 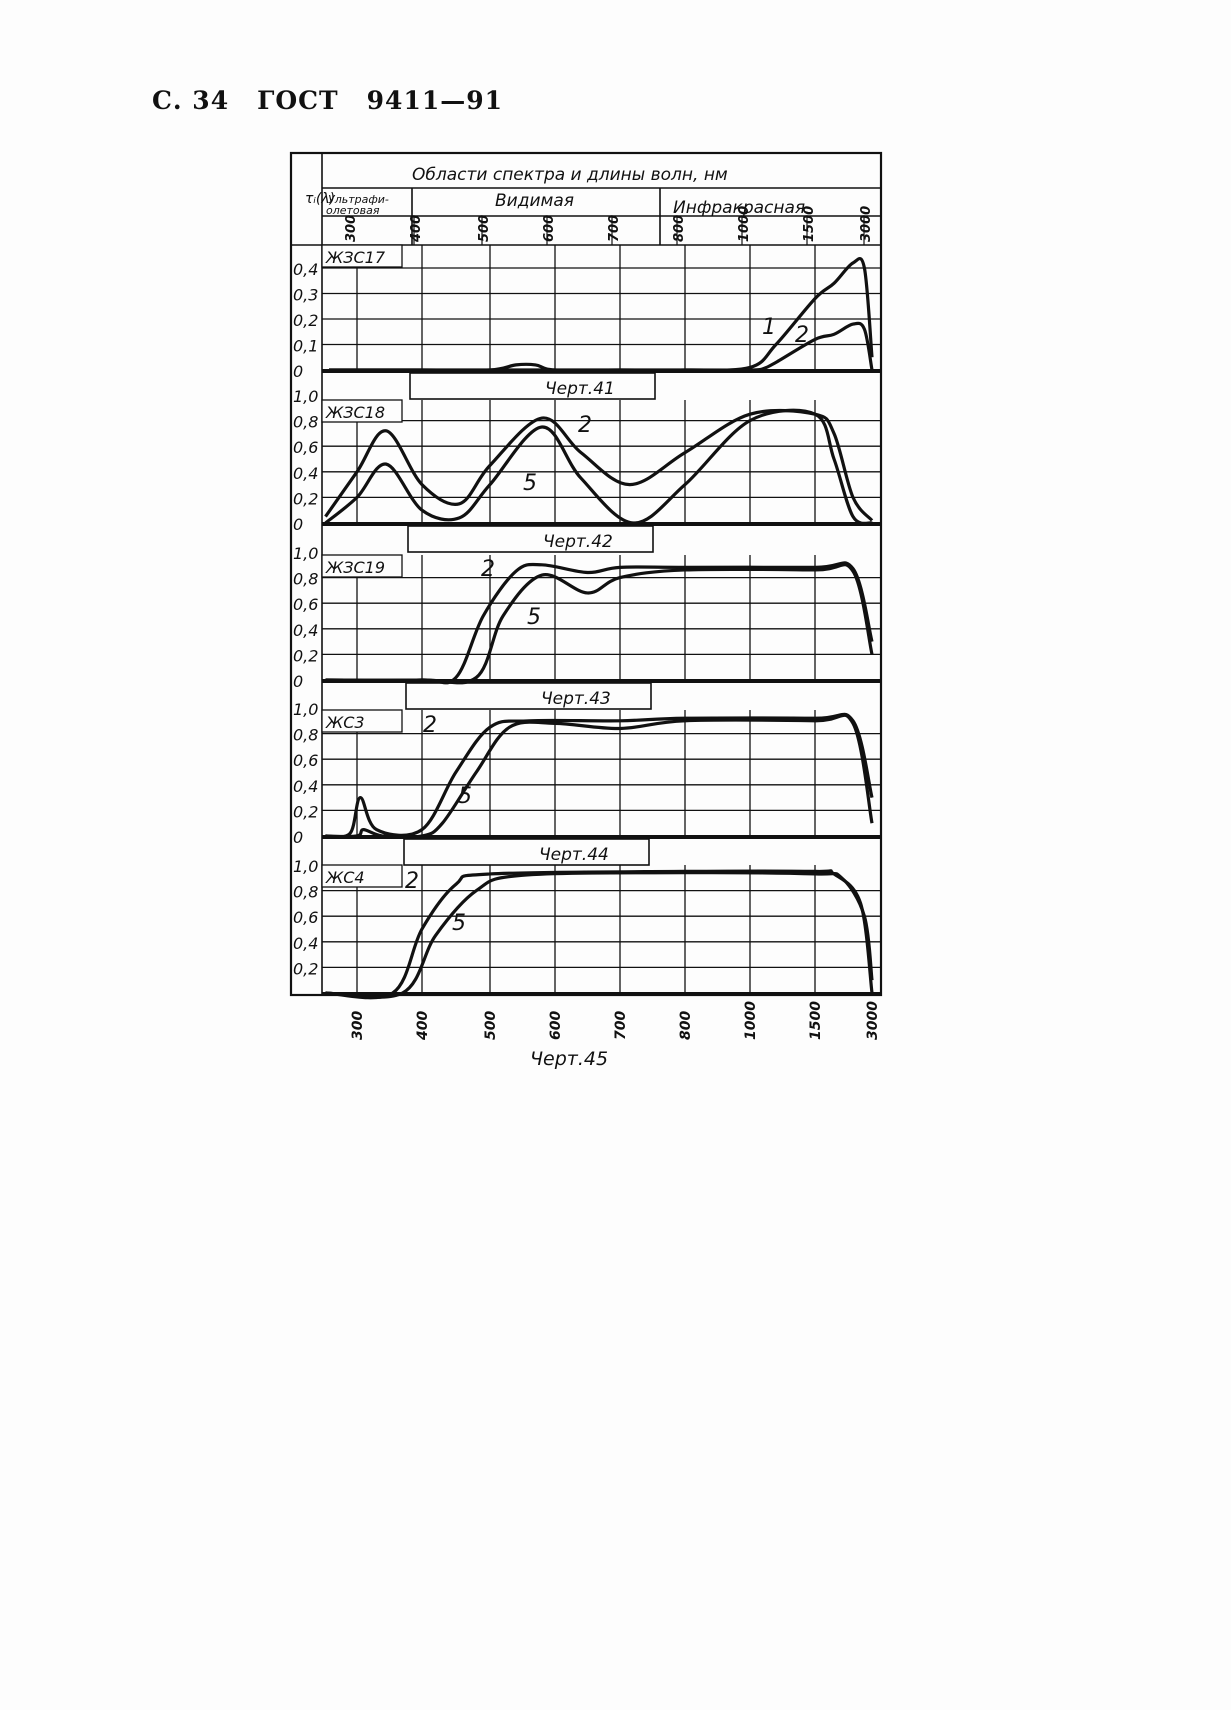 What do you see at coordinates (549, 228) in the screenshot?
I see `header-x-tick-label: 600` at bounding box center [549, 228].